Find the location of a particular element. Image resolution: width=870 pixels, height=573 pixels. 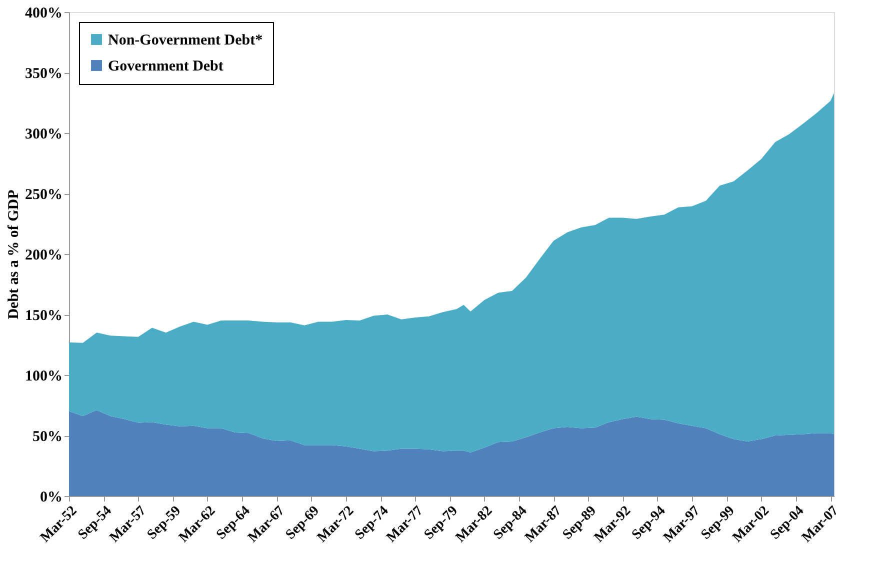

y-tick-label: 300% is located at coordinates (43, 134).